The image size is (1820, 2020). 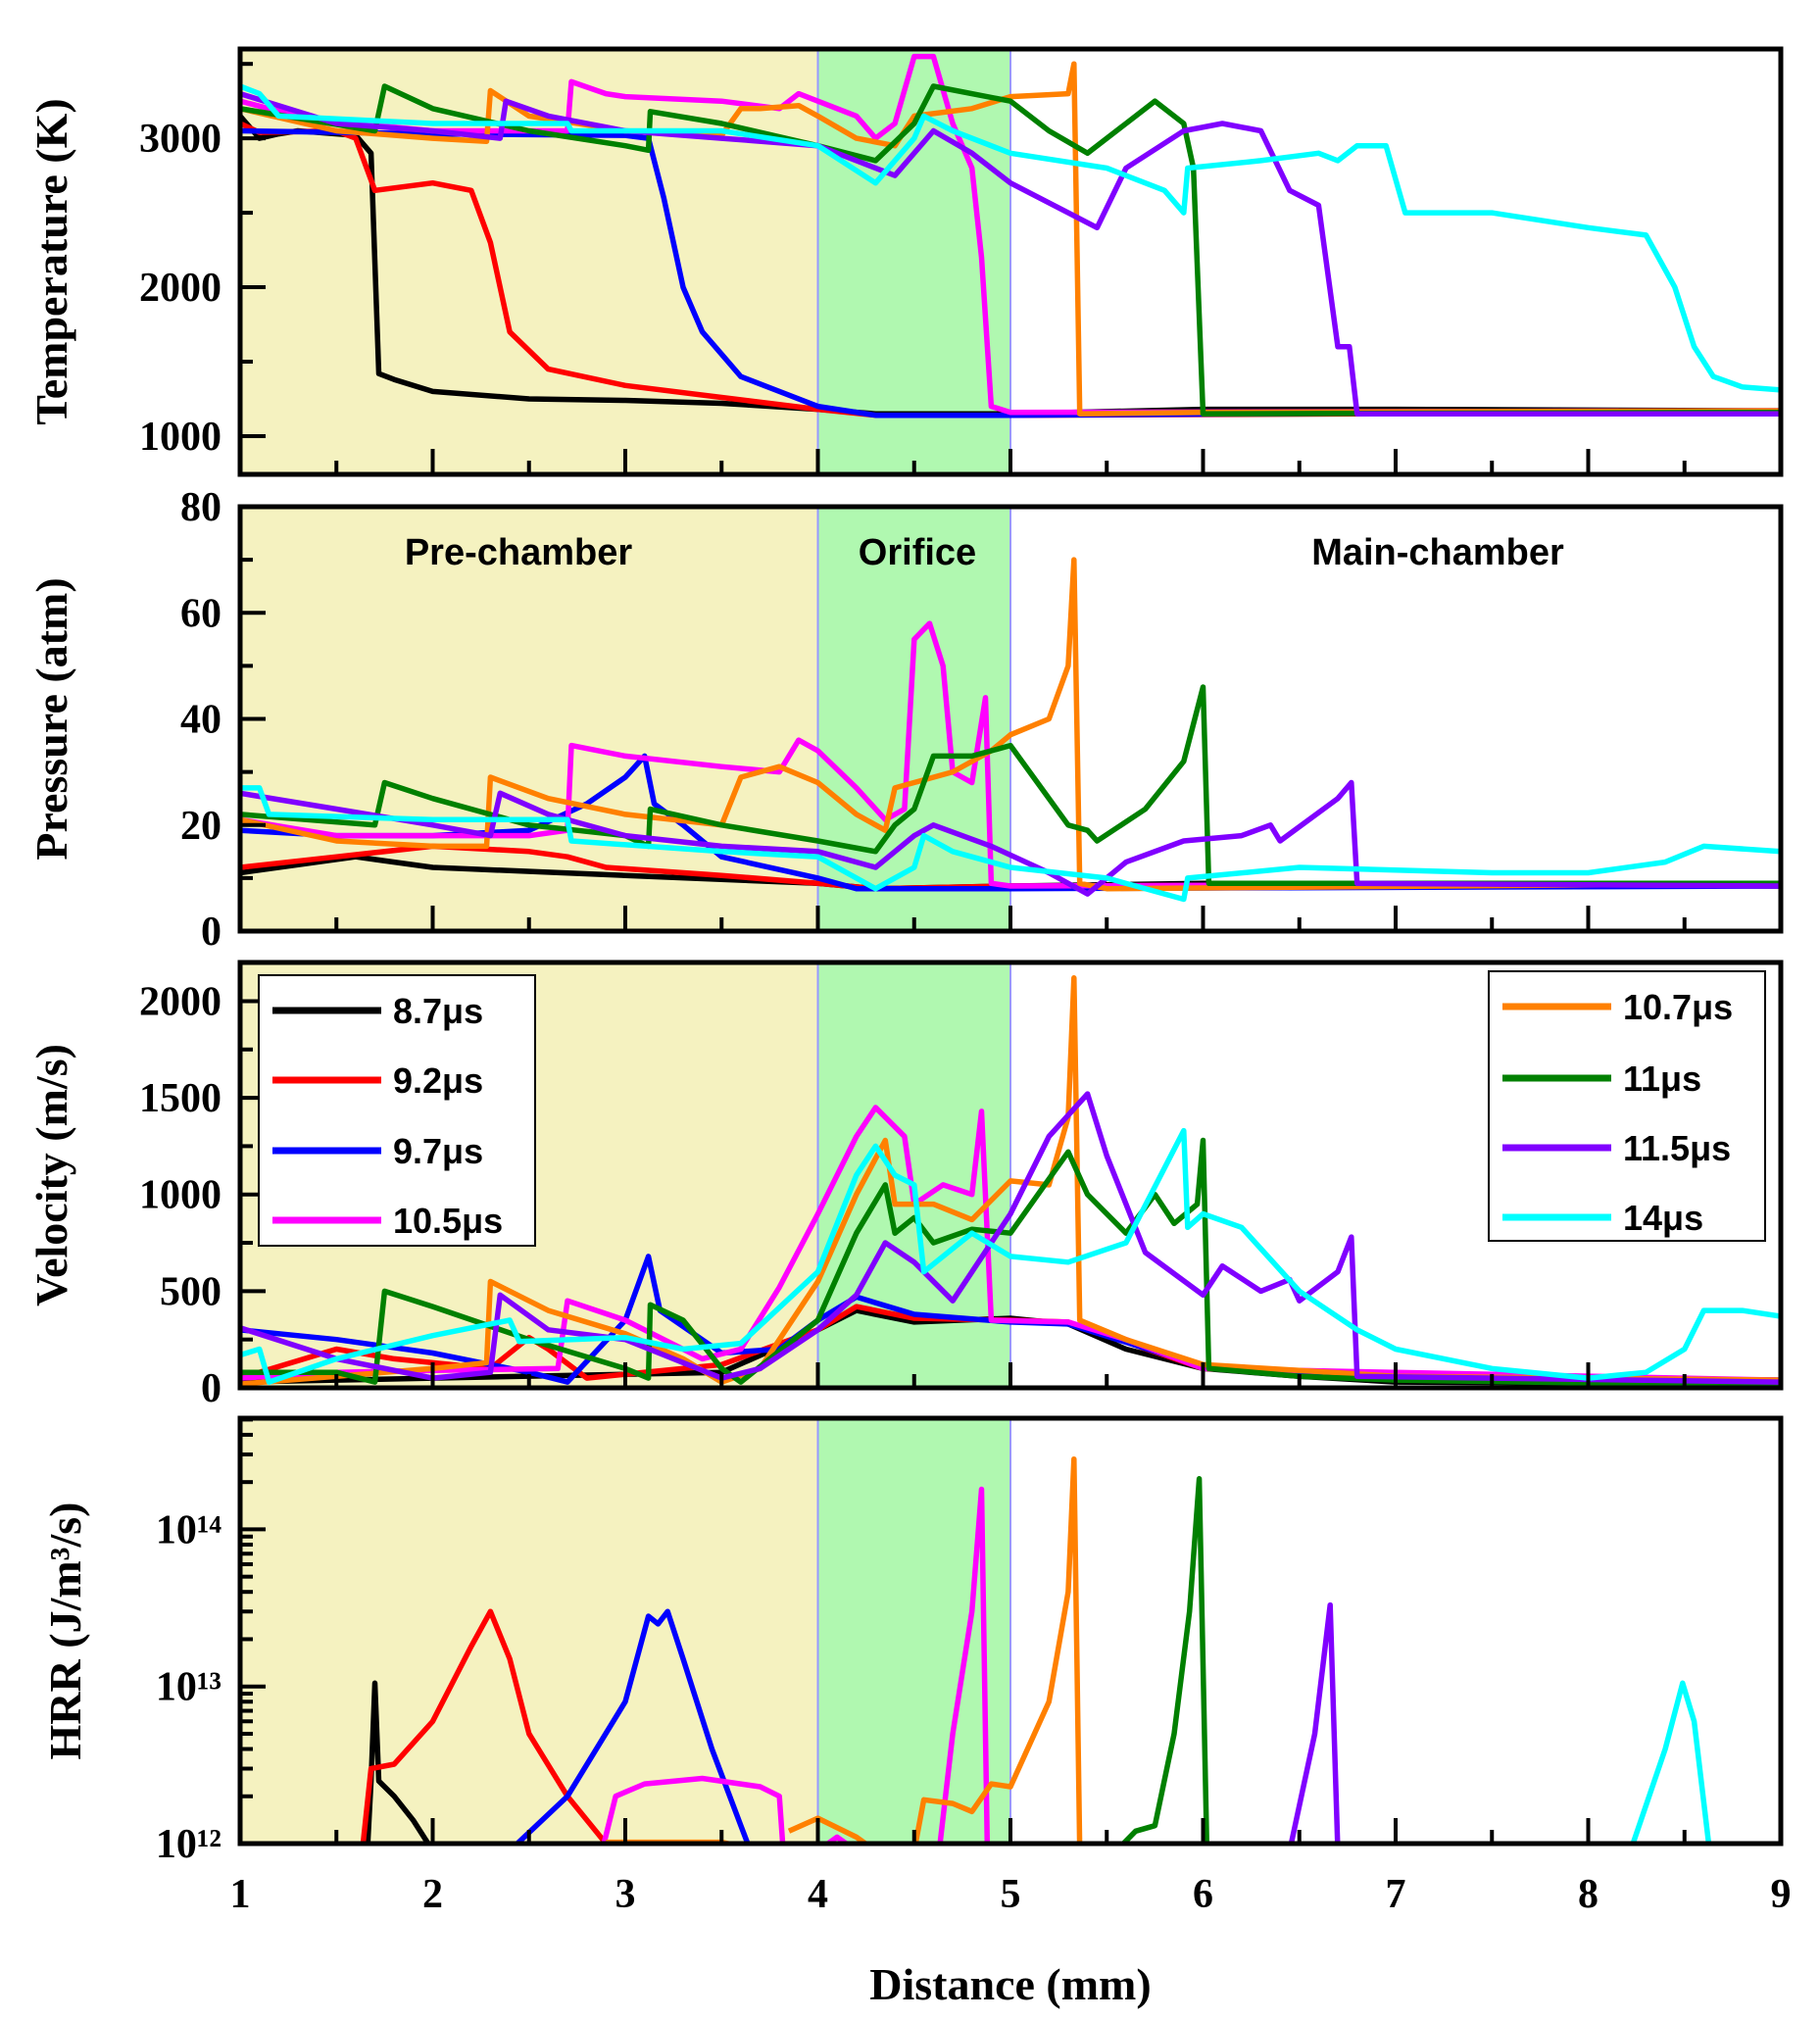 What do you see at coordinates (189, 1529) in the screenshot?
I see `y-tick-label: 10¹⁴` at bounding box center [189, 1529].